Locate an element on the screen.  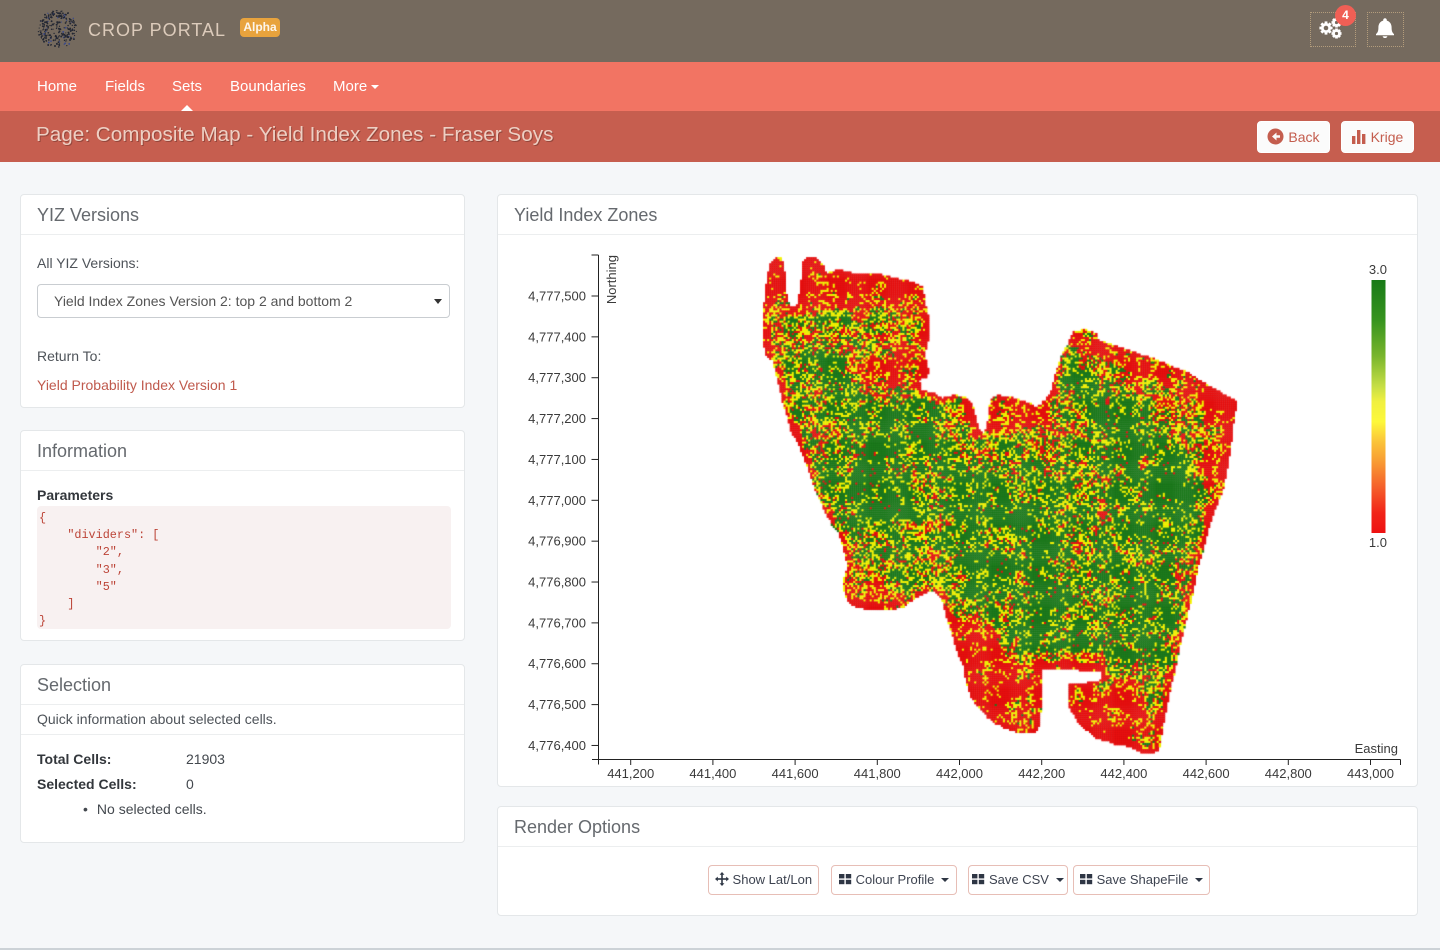
svg-text: 441,600 is located at coordinates (795, 773).